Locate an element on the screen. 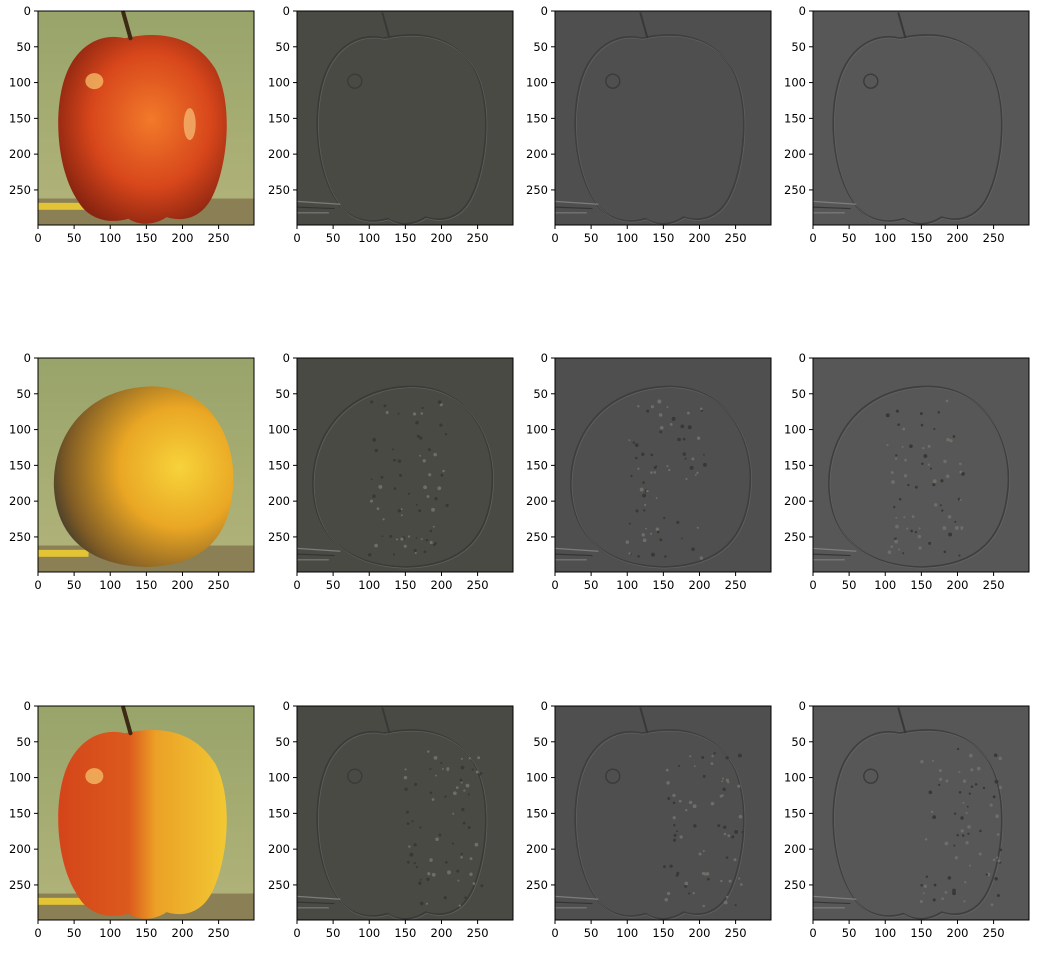 The width and height of the screenshot is (1056, 955). pencil is located at coordinates (63, 901).